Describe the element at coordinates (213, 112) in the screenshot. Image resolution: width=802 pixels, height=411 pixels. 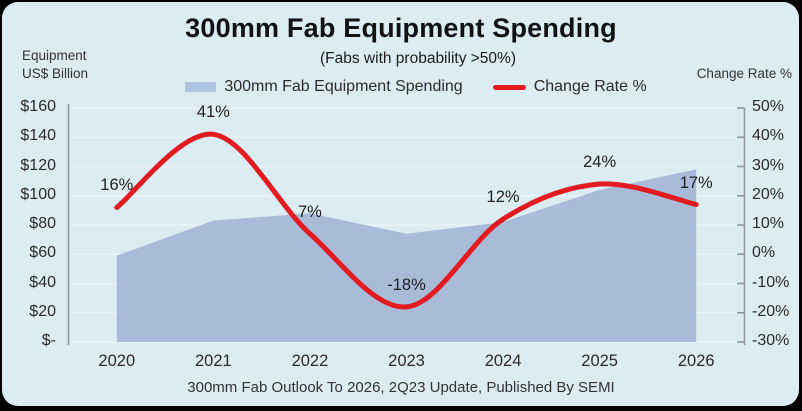
I see `change-rate-data-label: 41%` at that location.